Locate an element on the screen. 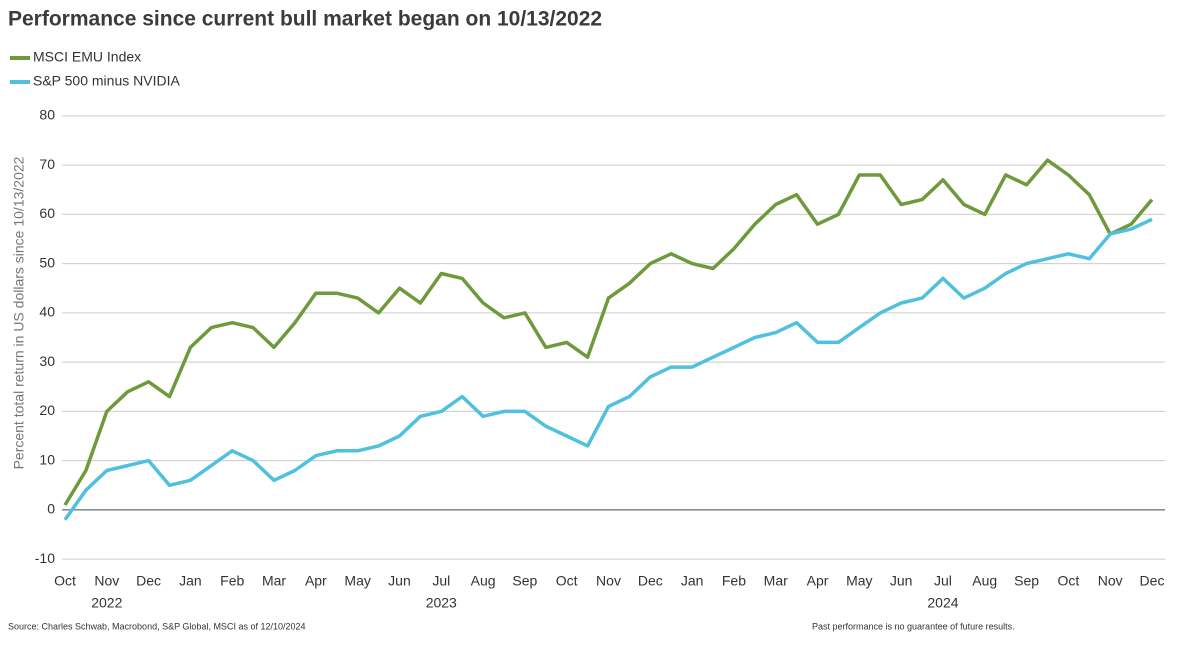 This screenshot has height=648, width=1183. y-tick-label: 40 is located at coordinates (47, 312).